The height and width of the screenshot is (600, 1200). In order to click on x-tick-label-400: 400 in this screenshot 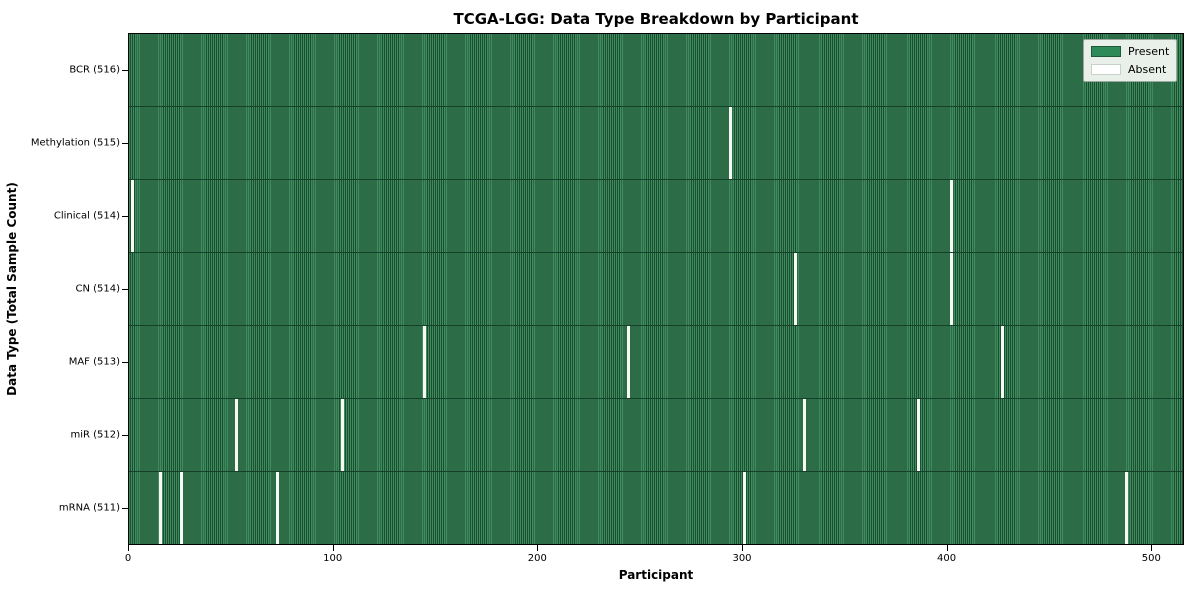, I will do `click(947, 558)`.